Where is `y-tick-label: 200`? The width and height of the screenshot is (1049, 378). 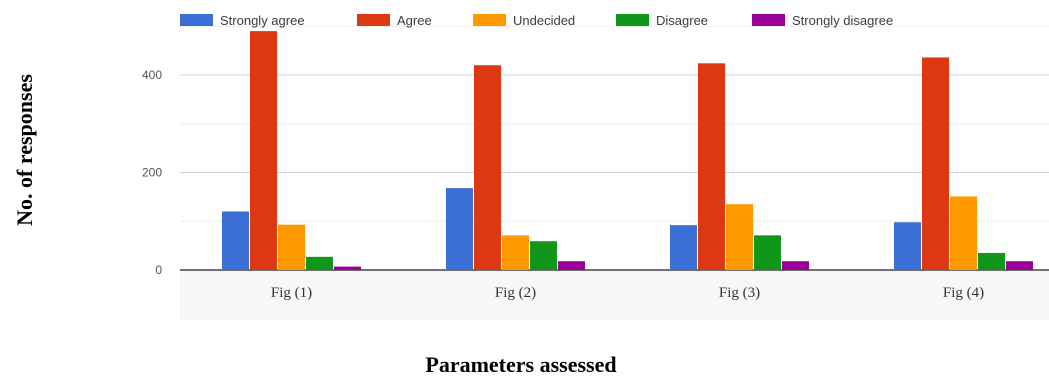
y-tick-label: 200 is located at coordinates (152, 173).